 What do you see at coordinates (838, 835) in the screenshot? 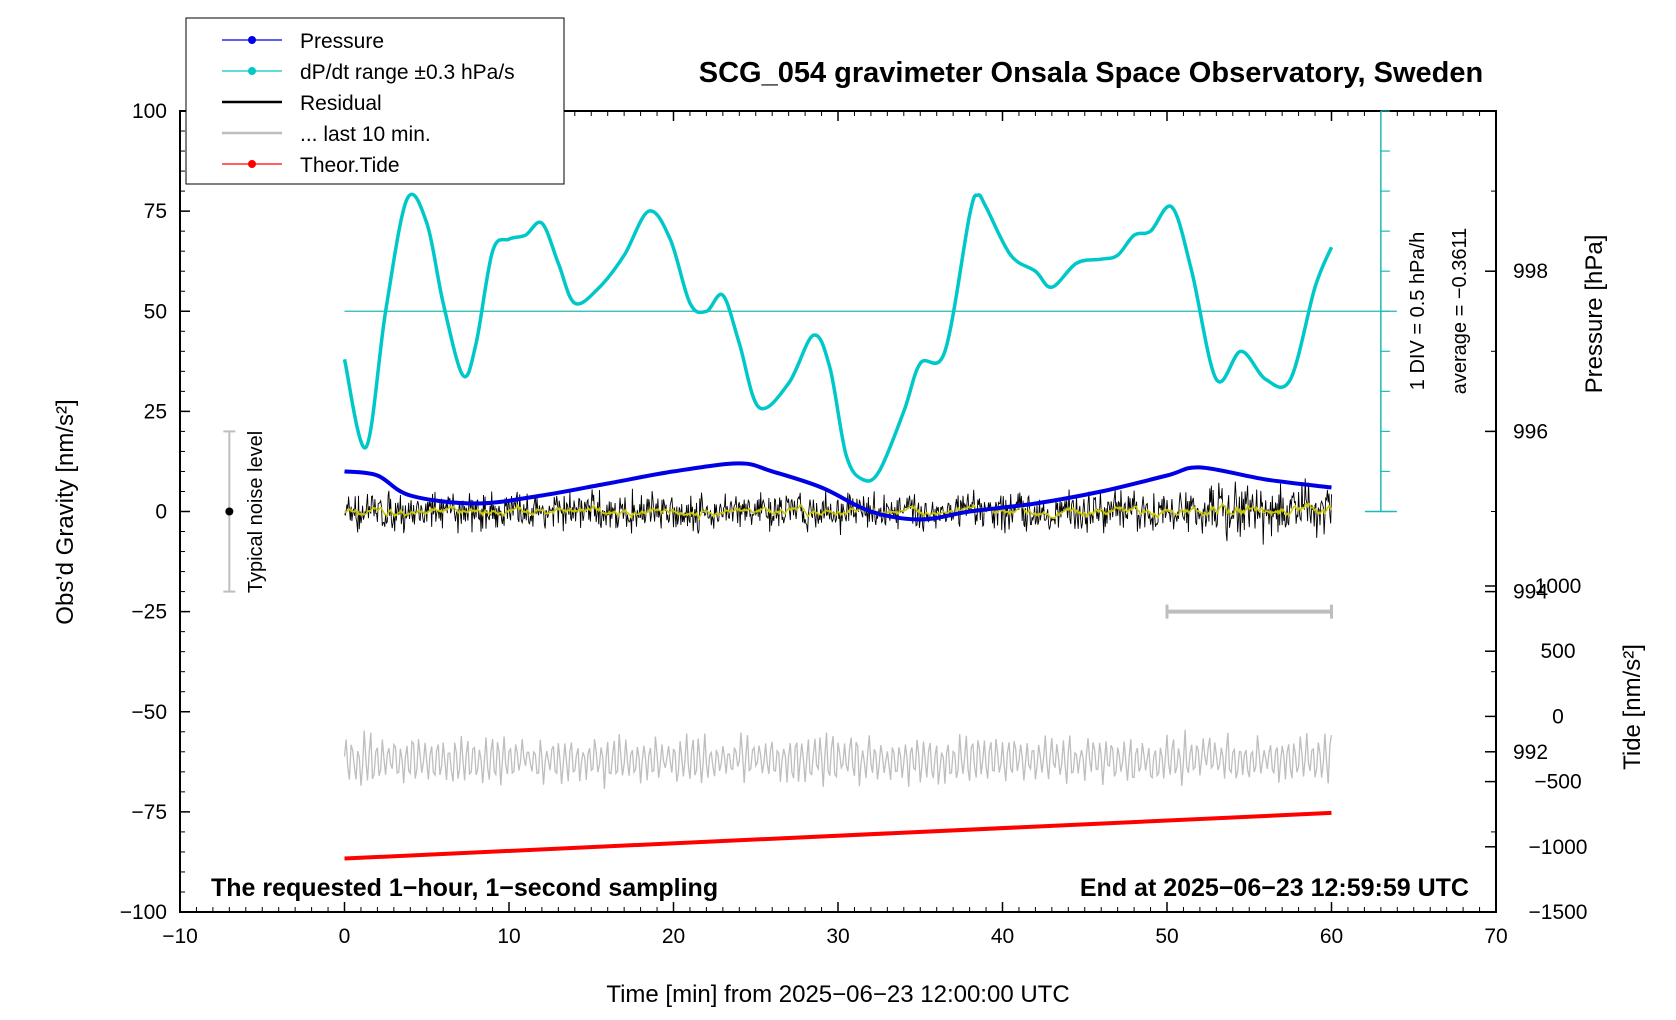
I see `series-tide-line` at bounding box center [838, 835].